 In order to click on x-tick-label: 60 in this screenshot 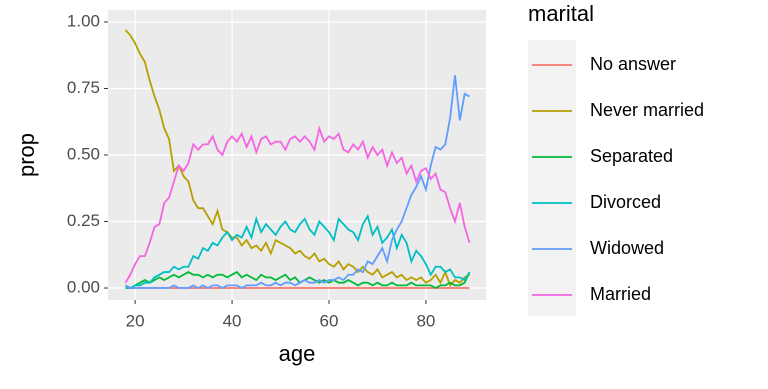, I will do `click(329, 320)`.